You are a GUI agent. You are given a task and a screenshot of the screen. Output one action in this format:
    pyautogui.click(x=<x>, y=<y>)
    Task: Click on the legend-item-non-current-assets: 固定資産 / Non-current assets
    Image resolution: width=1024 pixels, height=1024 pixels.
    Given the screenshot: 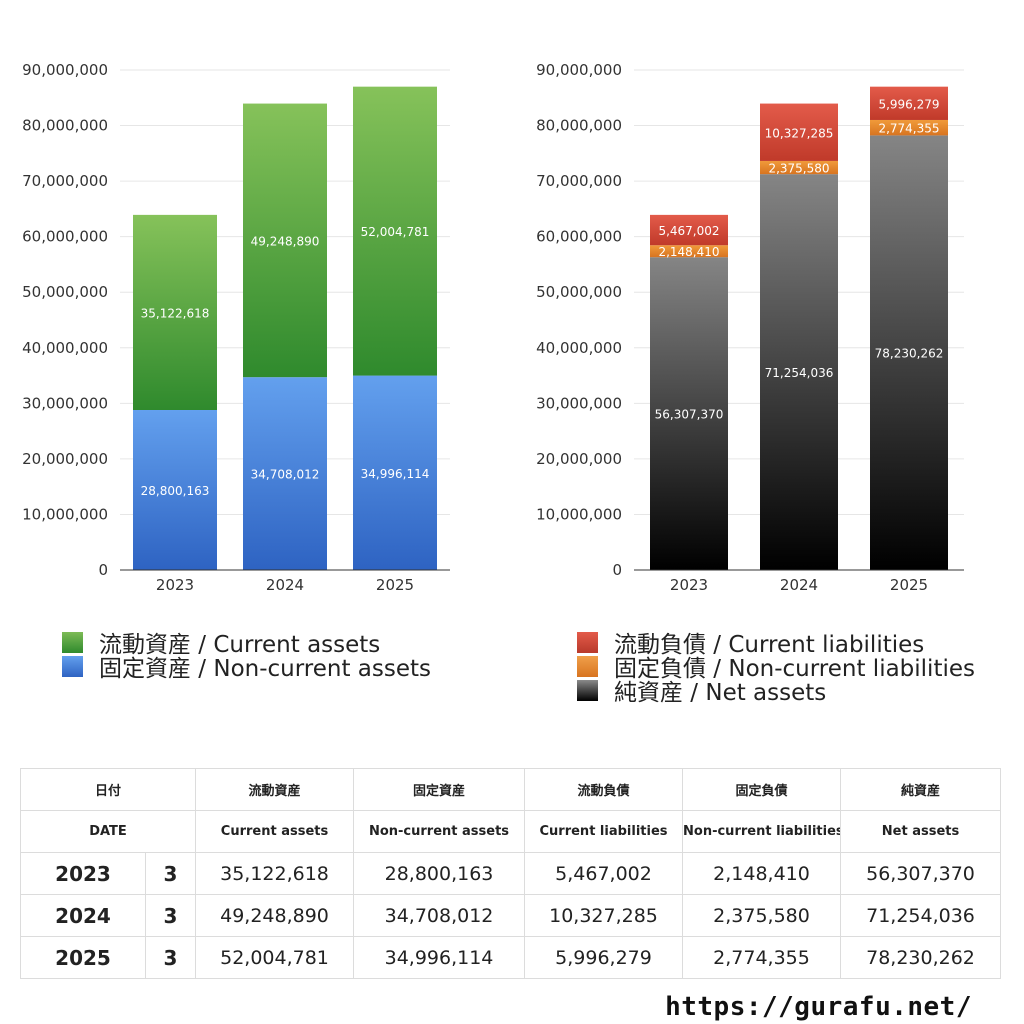 What is the action you would take?
    pyautogui.click(x=246, y=668)
    